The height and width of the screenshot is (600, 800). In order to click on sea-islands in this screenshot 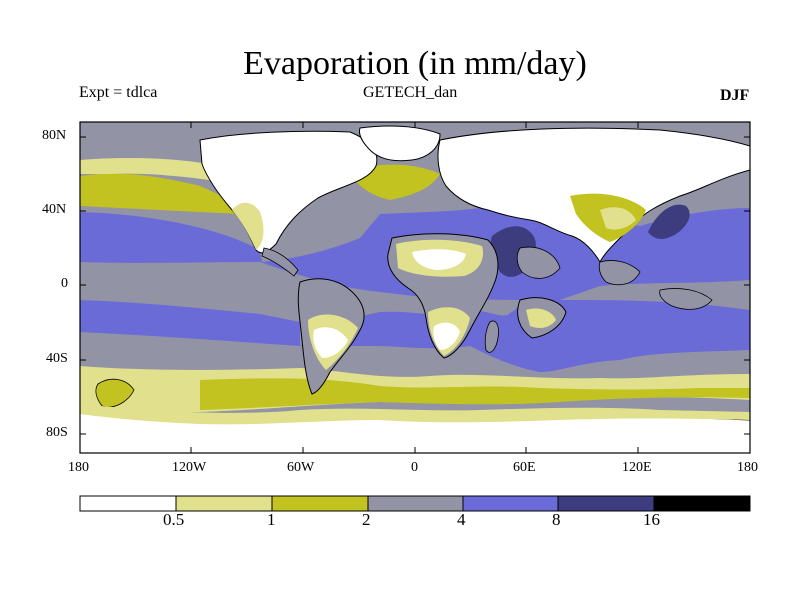, I will do `click(619, 273)`.